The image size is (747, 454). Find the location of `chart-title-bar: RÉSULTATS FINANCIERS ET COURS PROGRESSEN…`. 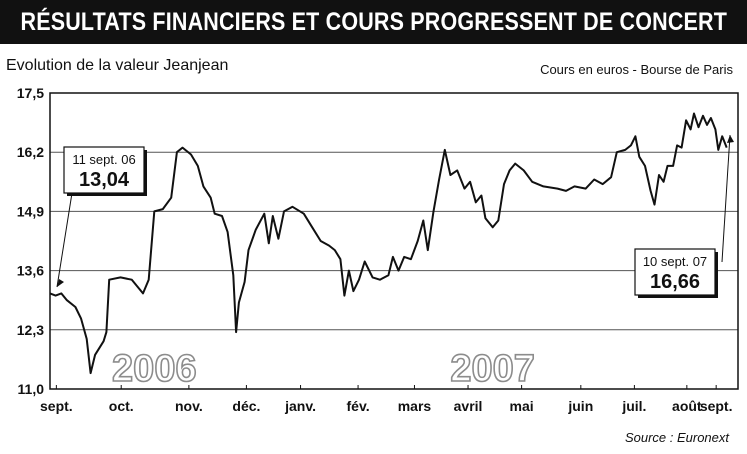

chart-title-bar: RÉSULTATS FINANCIERS ET COURS PROGRESSEN… is located at coordinates (373, 22).